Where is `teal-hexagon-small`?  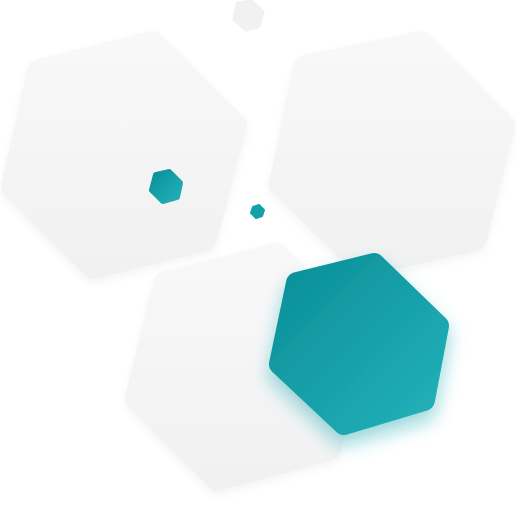 teal-hexagon-small is located at coordinates (166, 186).